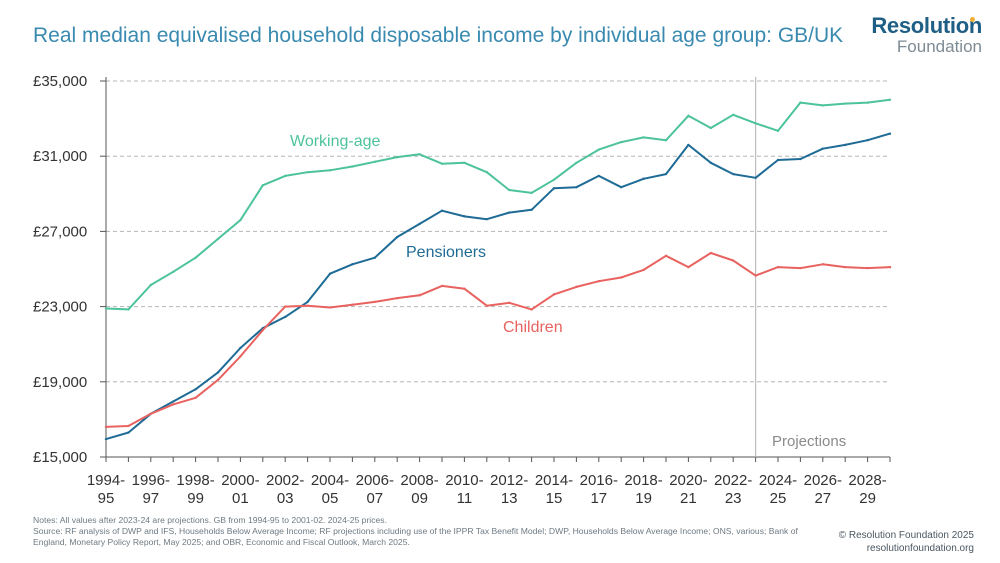  Describe the element at coordinates (554, 480) in the screenshot. I see `x-tick-label: 2014-` at that location.